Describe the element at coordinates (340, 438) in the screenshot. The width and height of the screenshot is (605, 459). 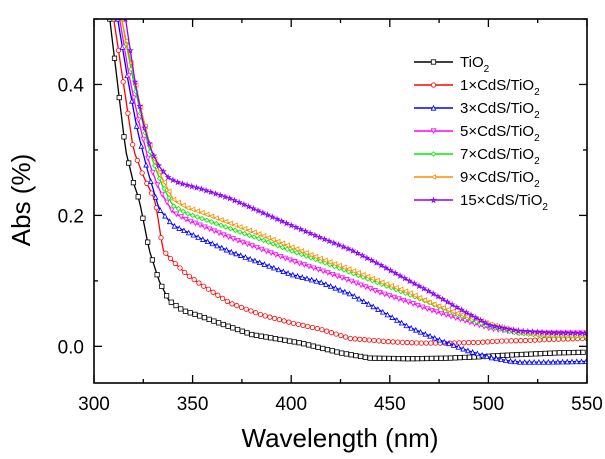
I see `x-axis-title: Wavelength (nm)` at that location.